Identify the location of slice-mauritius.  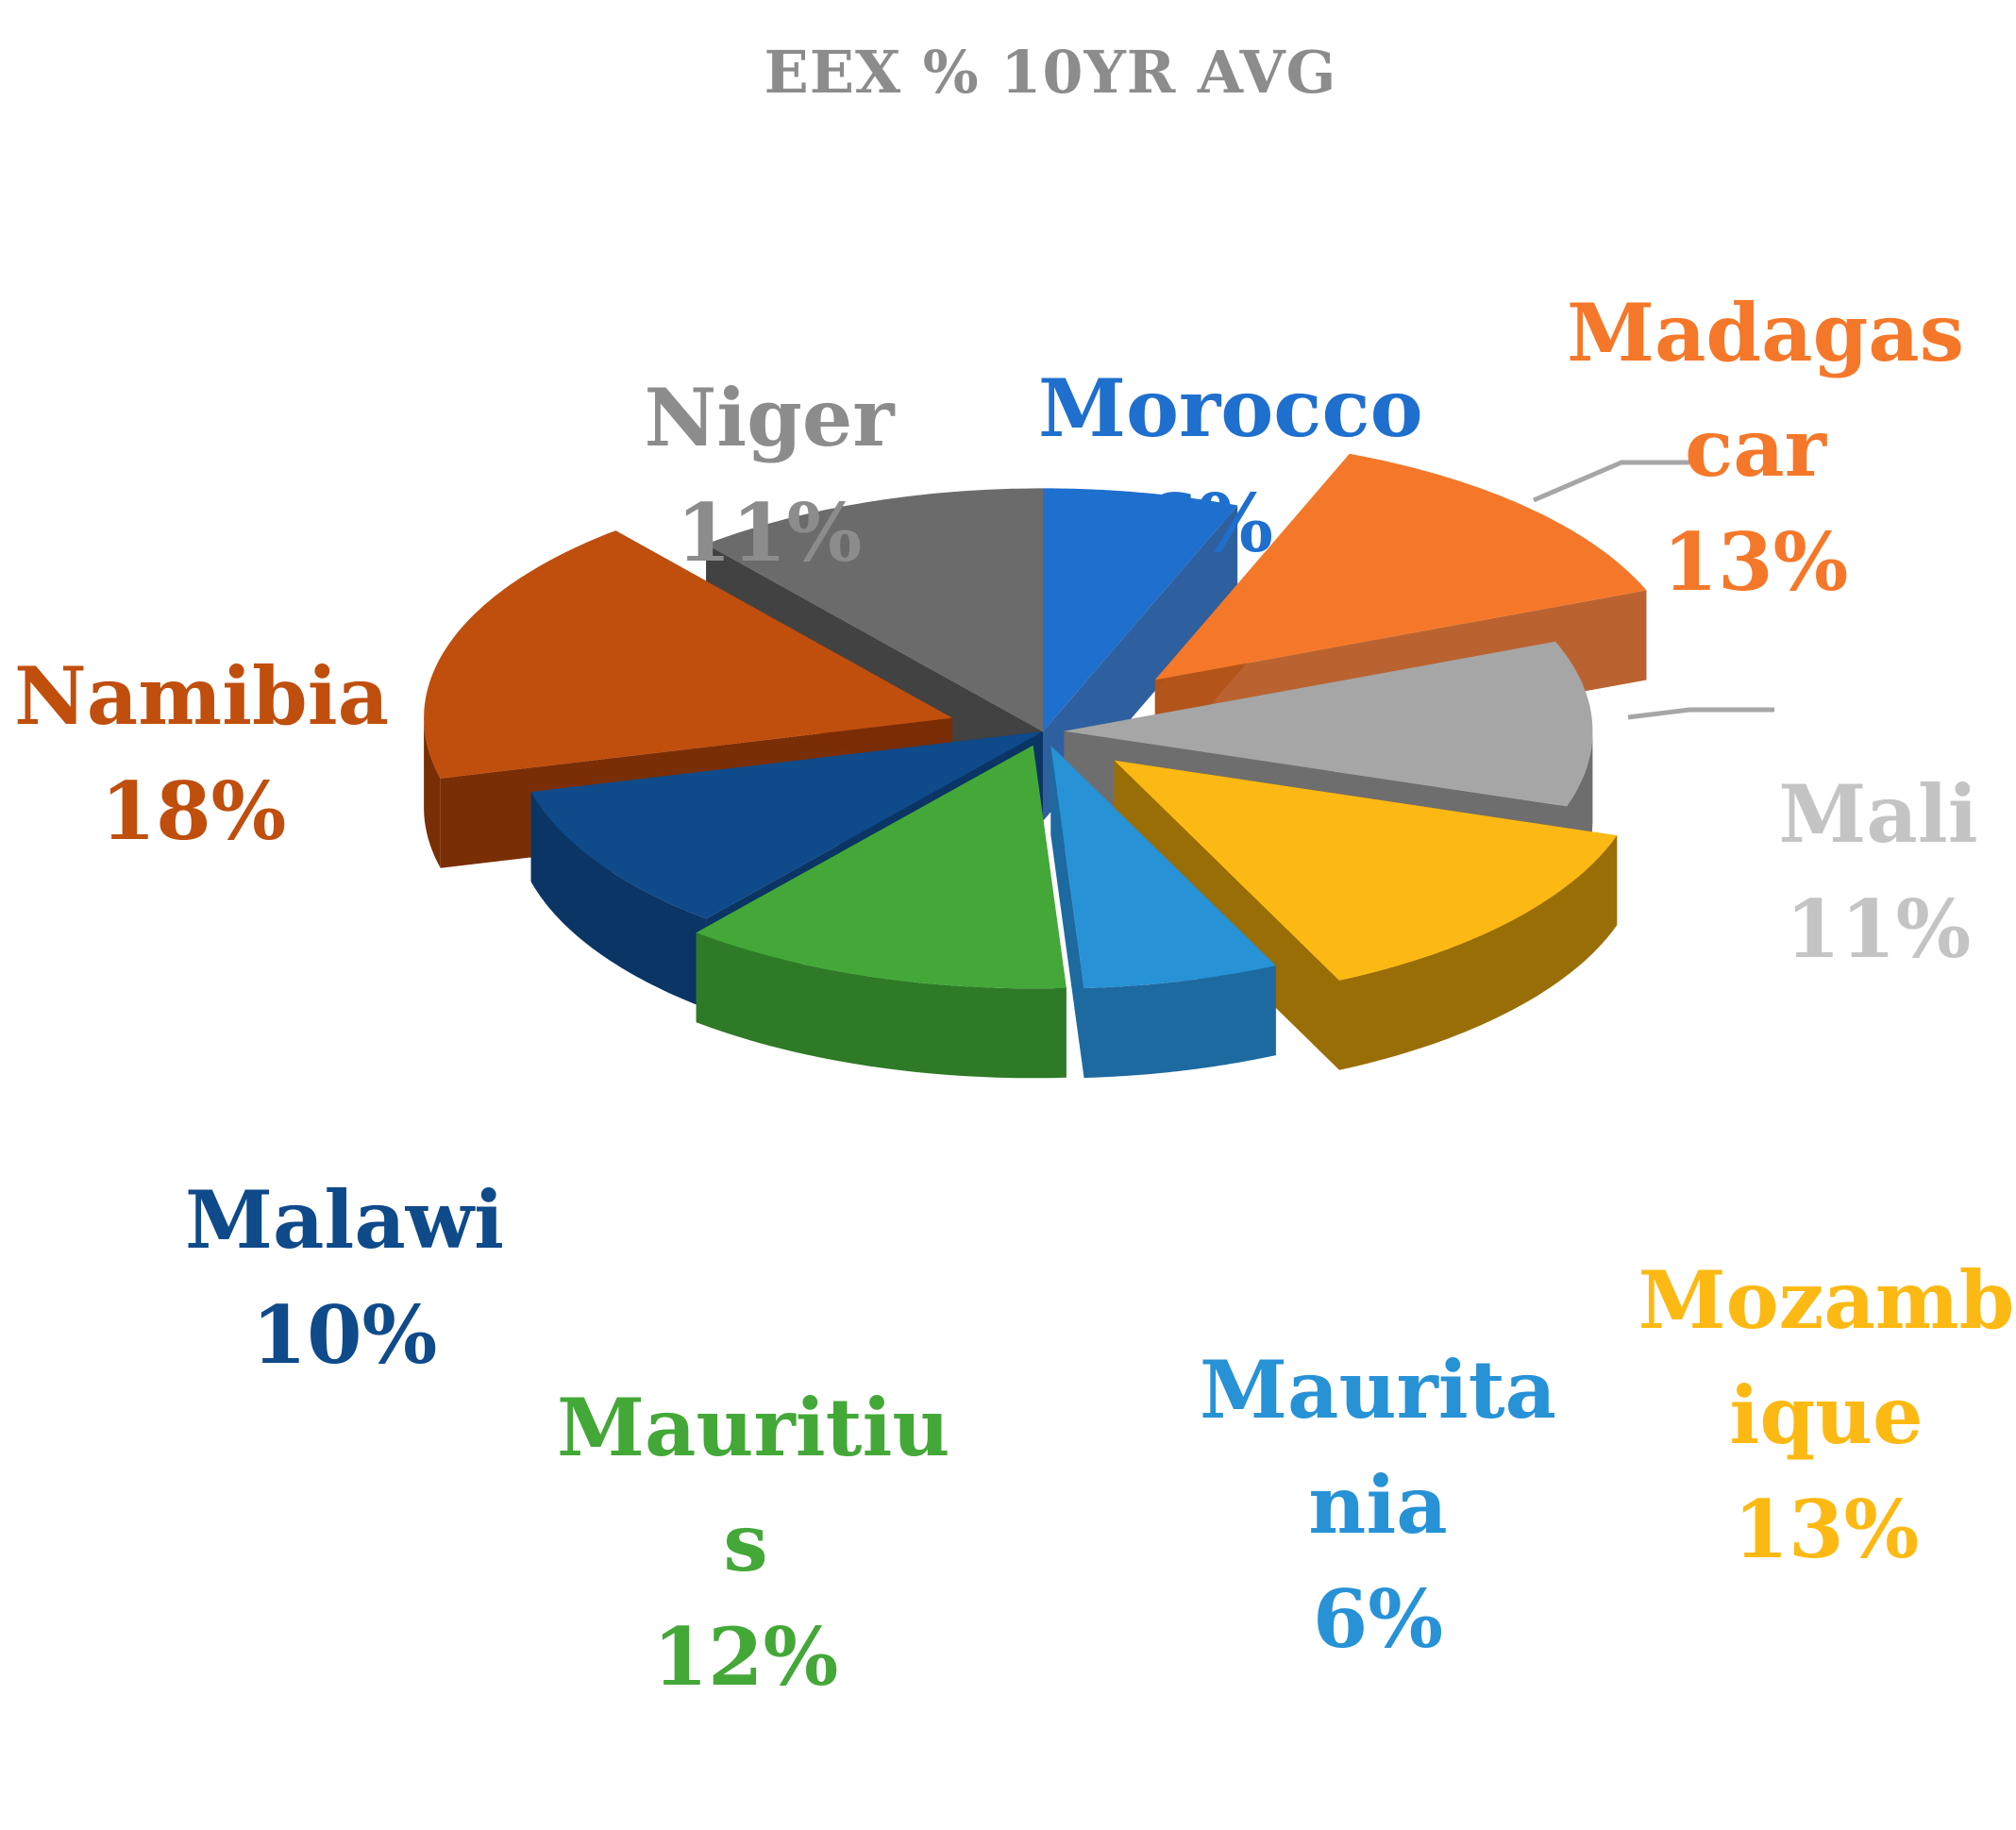
(881, 912).